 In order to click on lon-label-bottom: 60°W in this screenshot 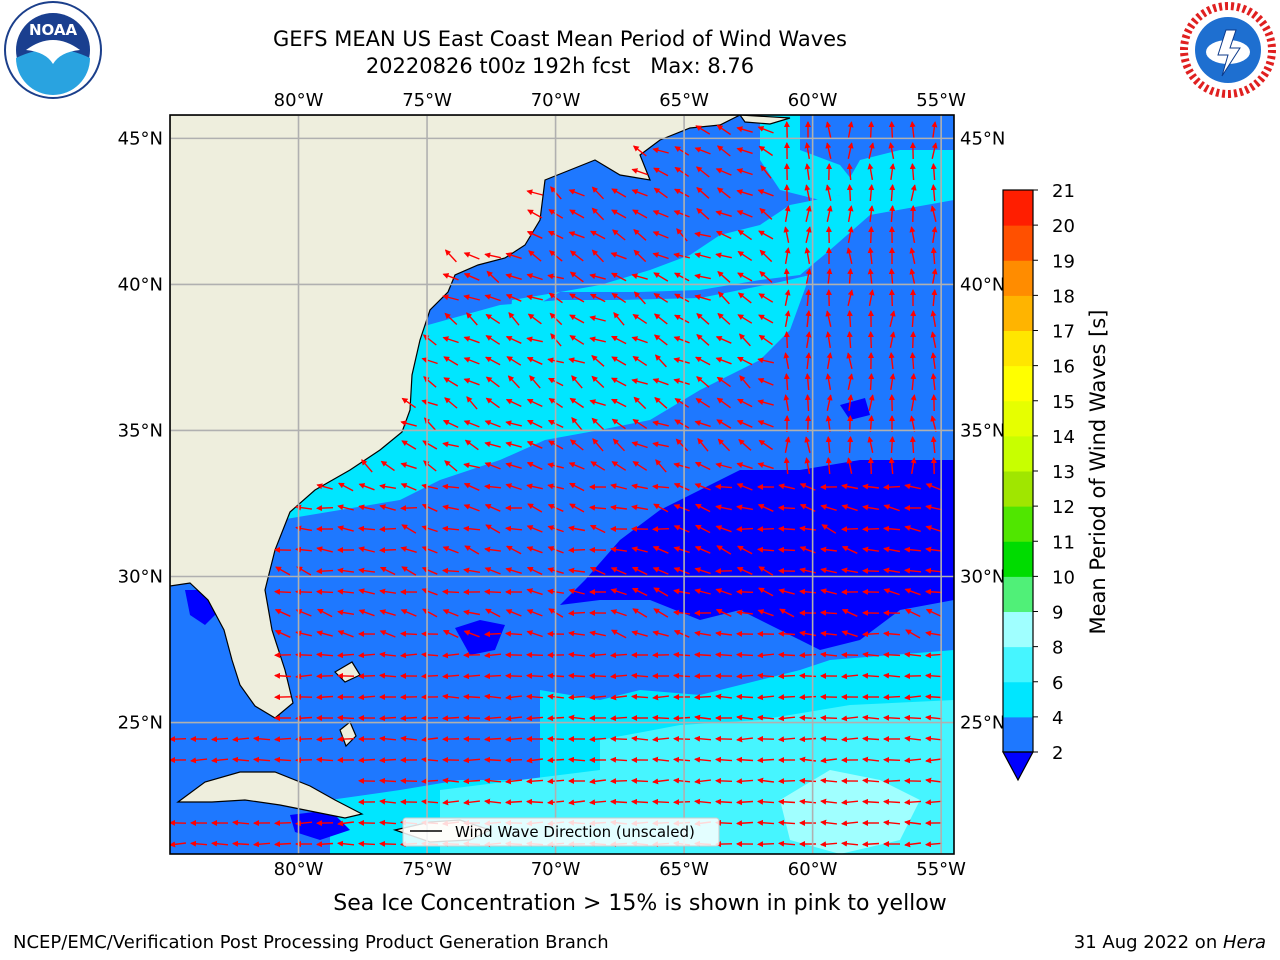, I will do `click(813, 869)`.